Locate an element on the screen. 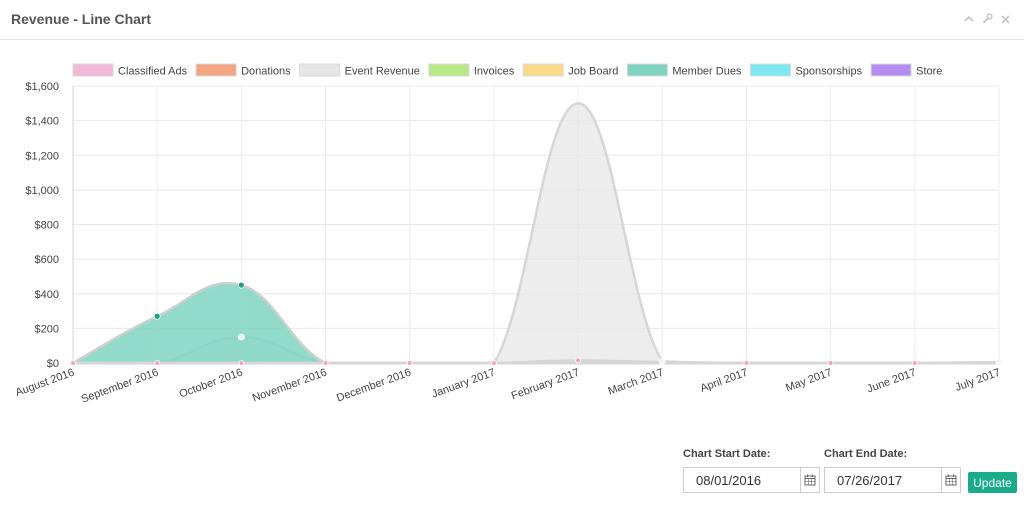 The image size is (1024, 505). end-date-label: Chart End Date: is located at coordinates (866, 454).